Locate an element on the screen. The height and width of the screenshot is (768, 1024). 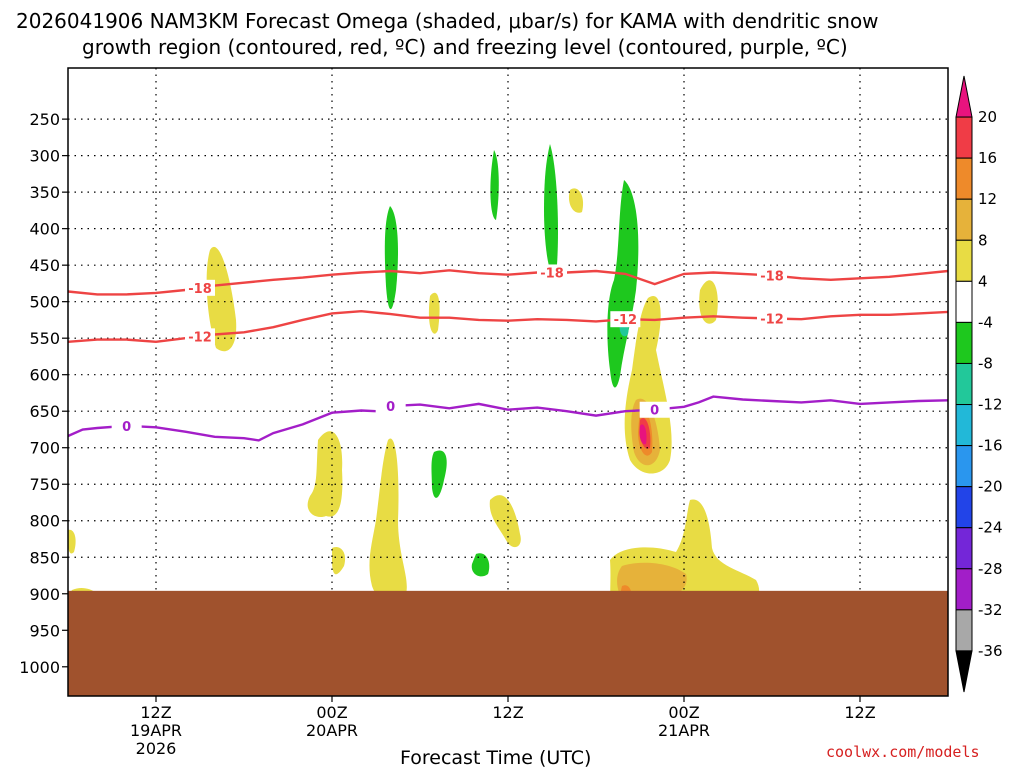
pressure-tick-label: 1000 is located at coordinates (39, 667).